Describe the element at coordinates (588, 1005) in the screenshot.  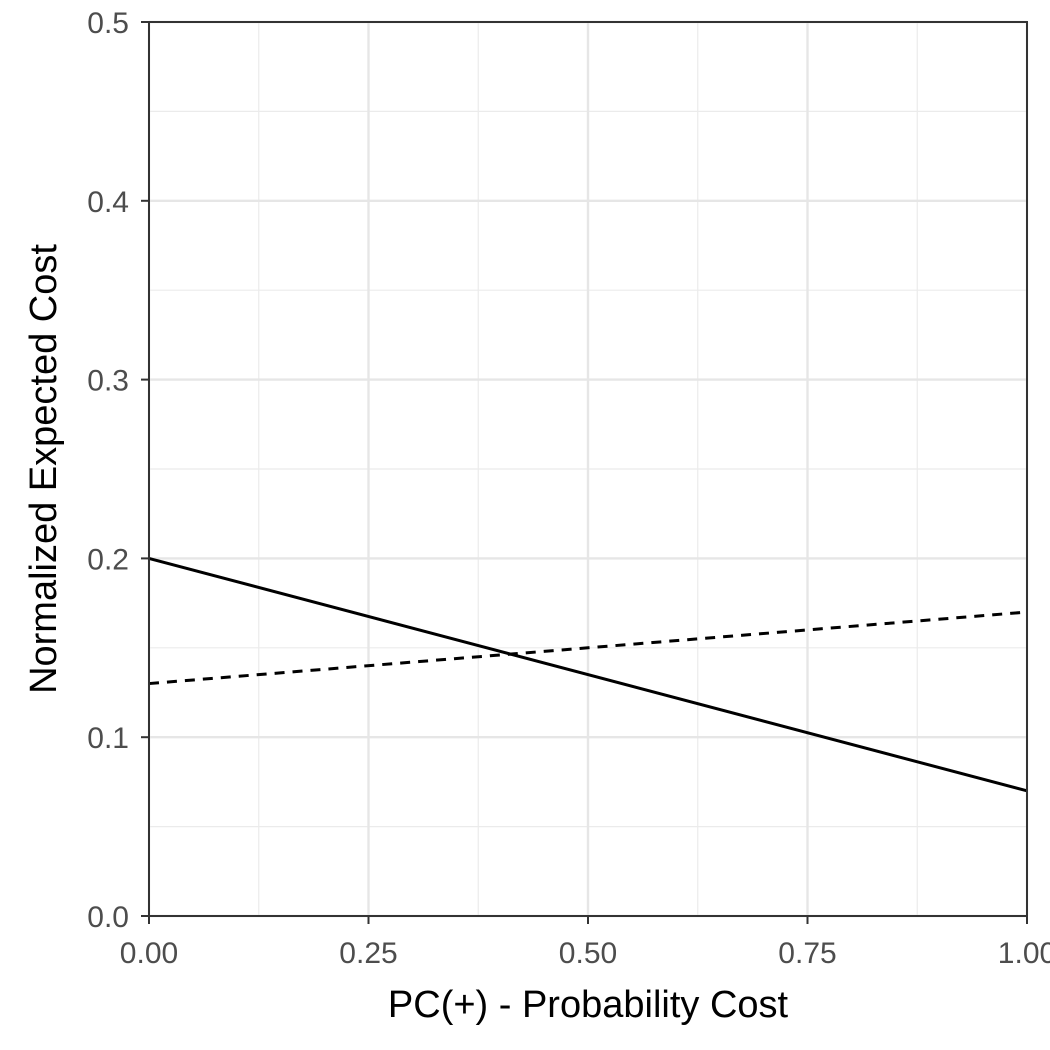
I see `x-axis-title: PC(+) - Probability Cost` at that location.